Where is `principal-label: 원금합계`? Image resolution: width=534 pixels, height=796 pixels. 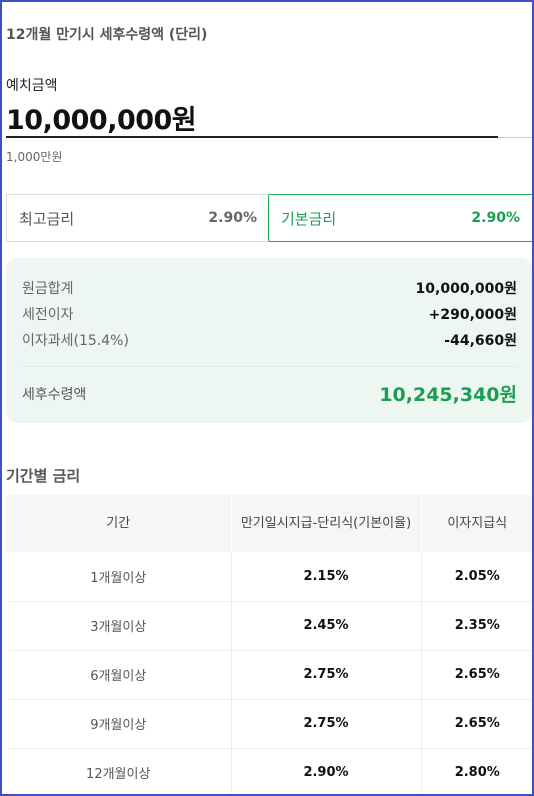
principal-label: 원금합계 is located at coordinates (48, 289).